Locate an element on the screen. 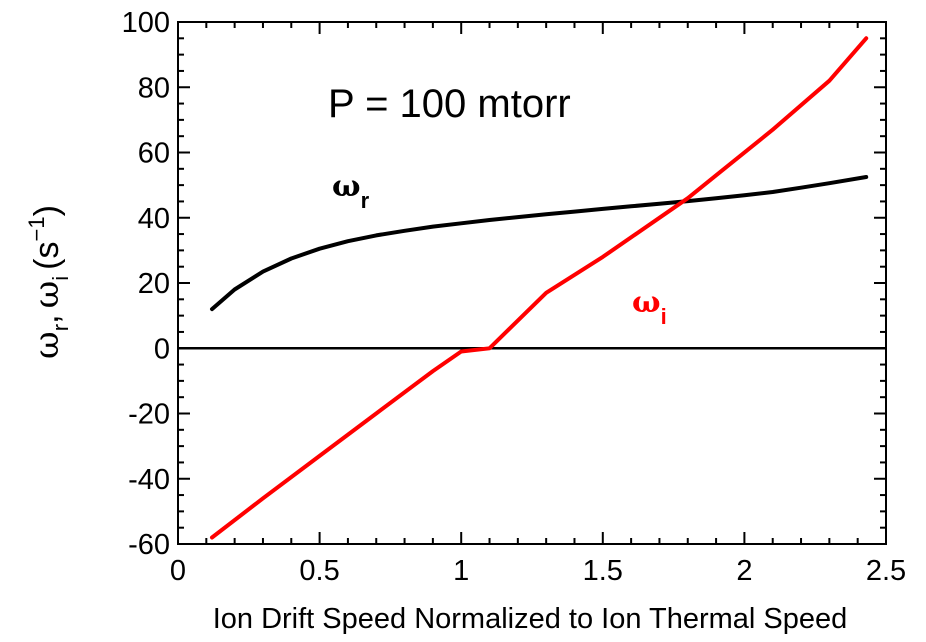 This screenshot has height=642, width=926. series-label-omega-r-main: ω is located at coordinates (346, 186).